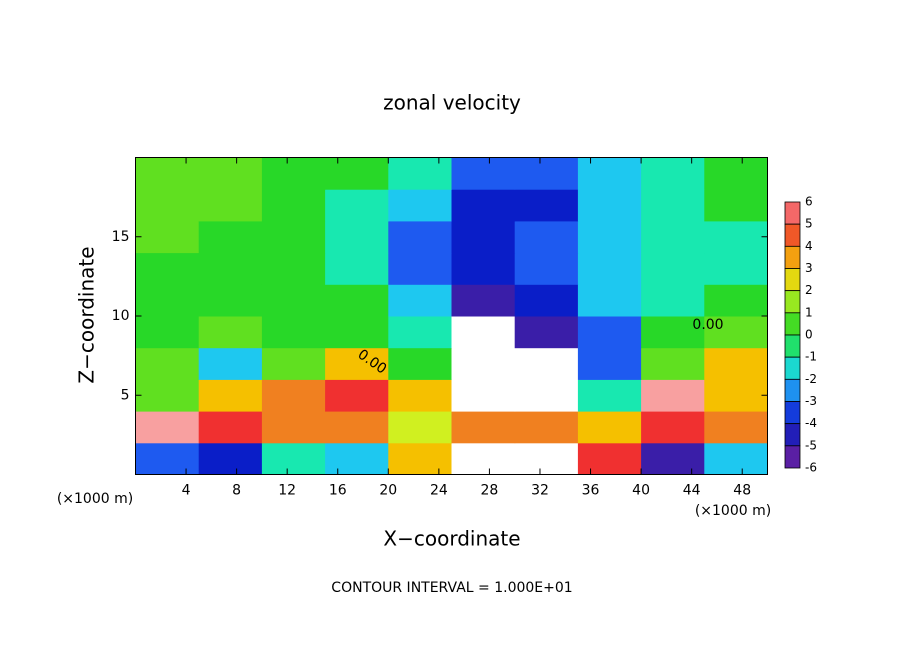  I want to click on colorbar-label: 2, so click(809, 290).